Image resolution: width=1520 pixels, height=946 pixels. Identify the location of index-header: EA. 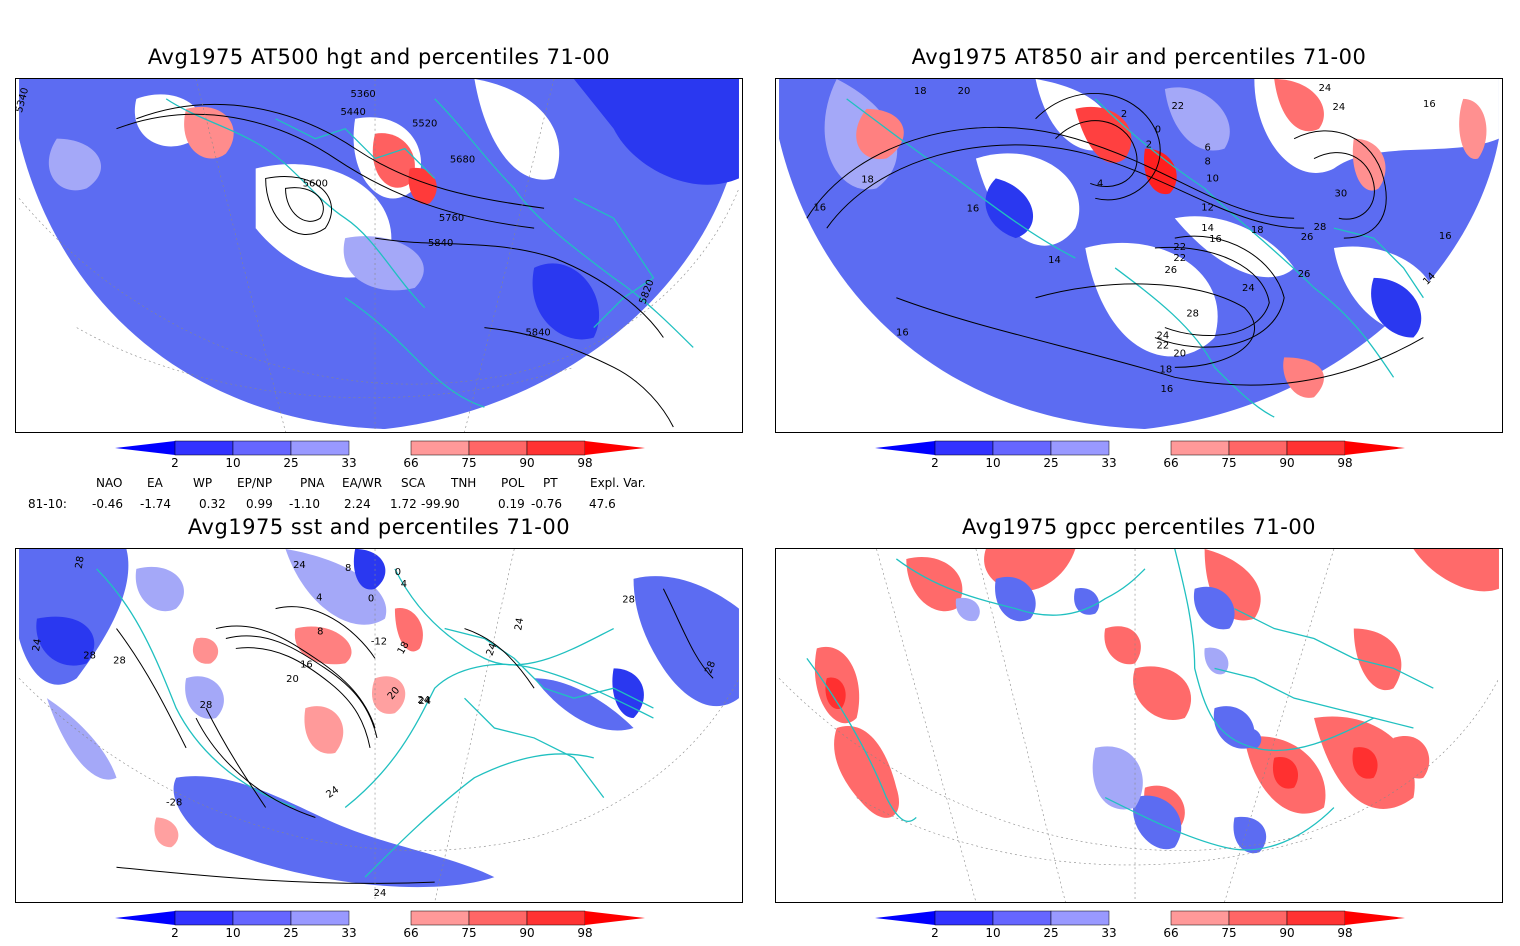
(155, 483).